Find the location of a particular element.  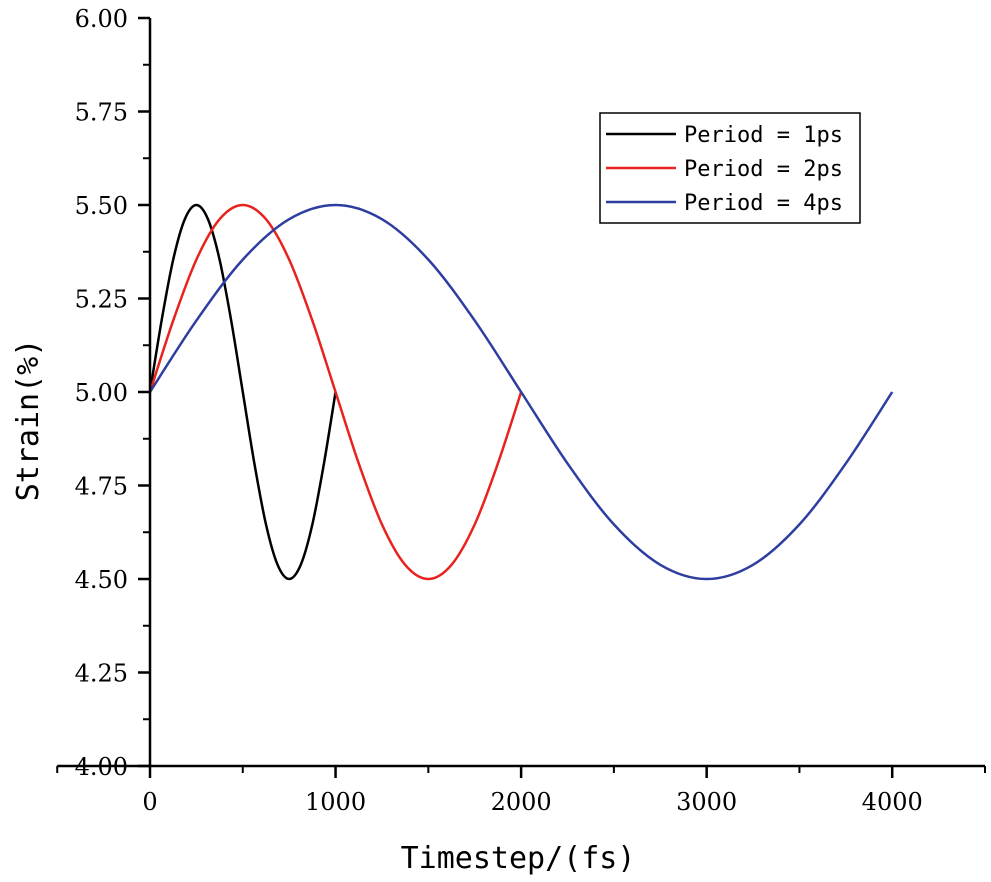

x-tick-label: 4000 is located at coordinates (892, 802).